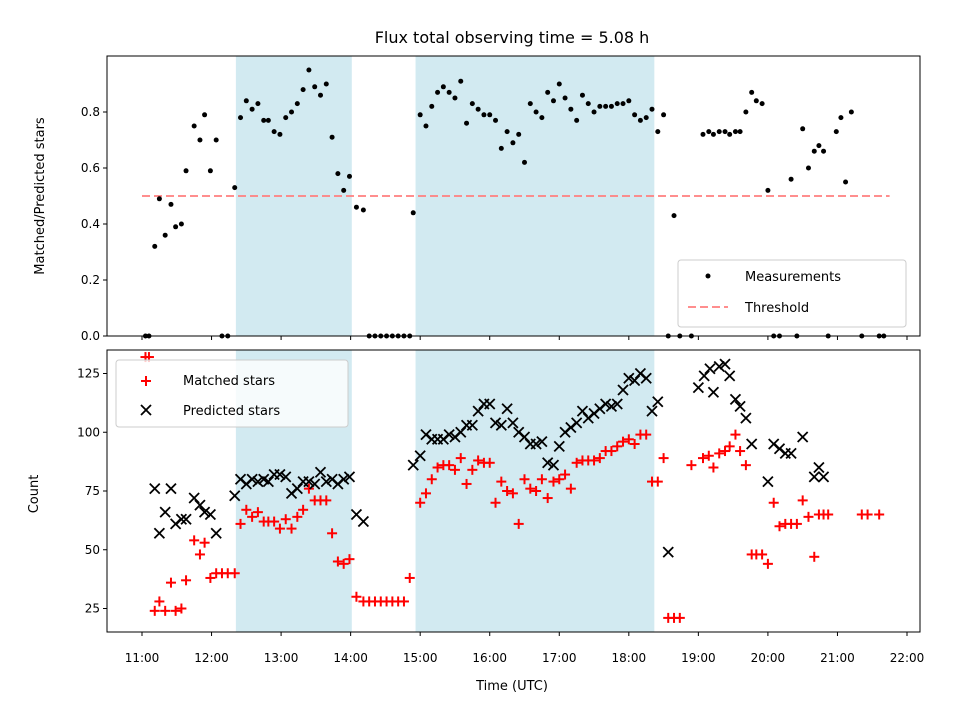 Image resolution: width=960 pixels, height=720 pixels. Describe the element at coordinates (489, 658) in the screenshot. I see `x-tick-label: 16:00` at that location.